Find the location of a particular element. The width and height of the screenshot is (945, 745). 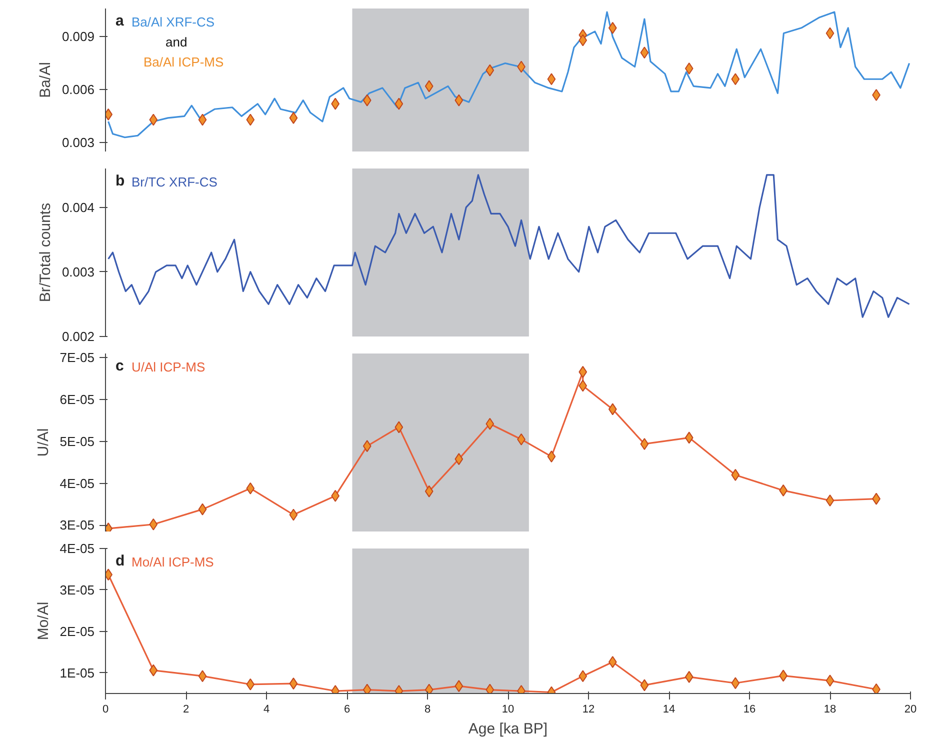

x-tick-label: 0 is located at coordinates (105, 710).